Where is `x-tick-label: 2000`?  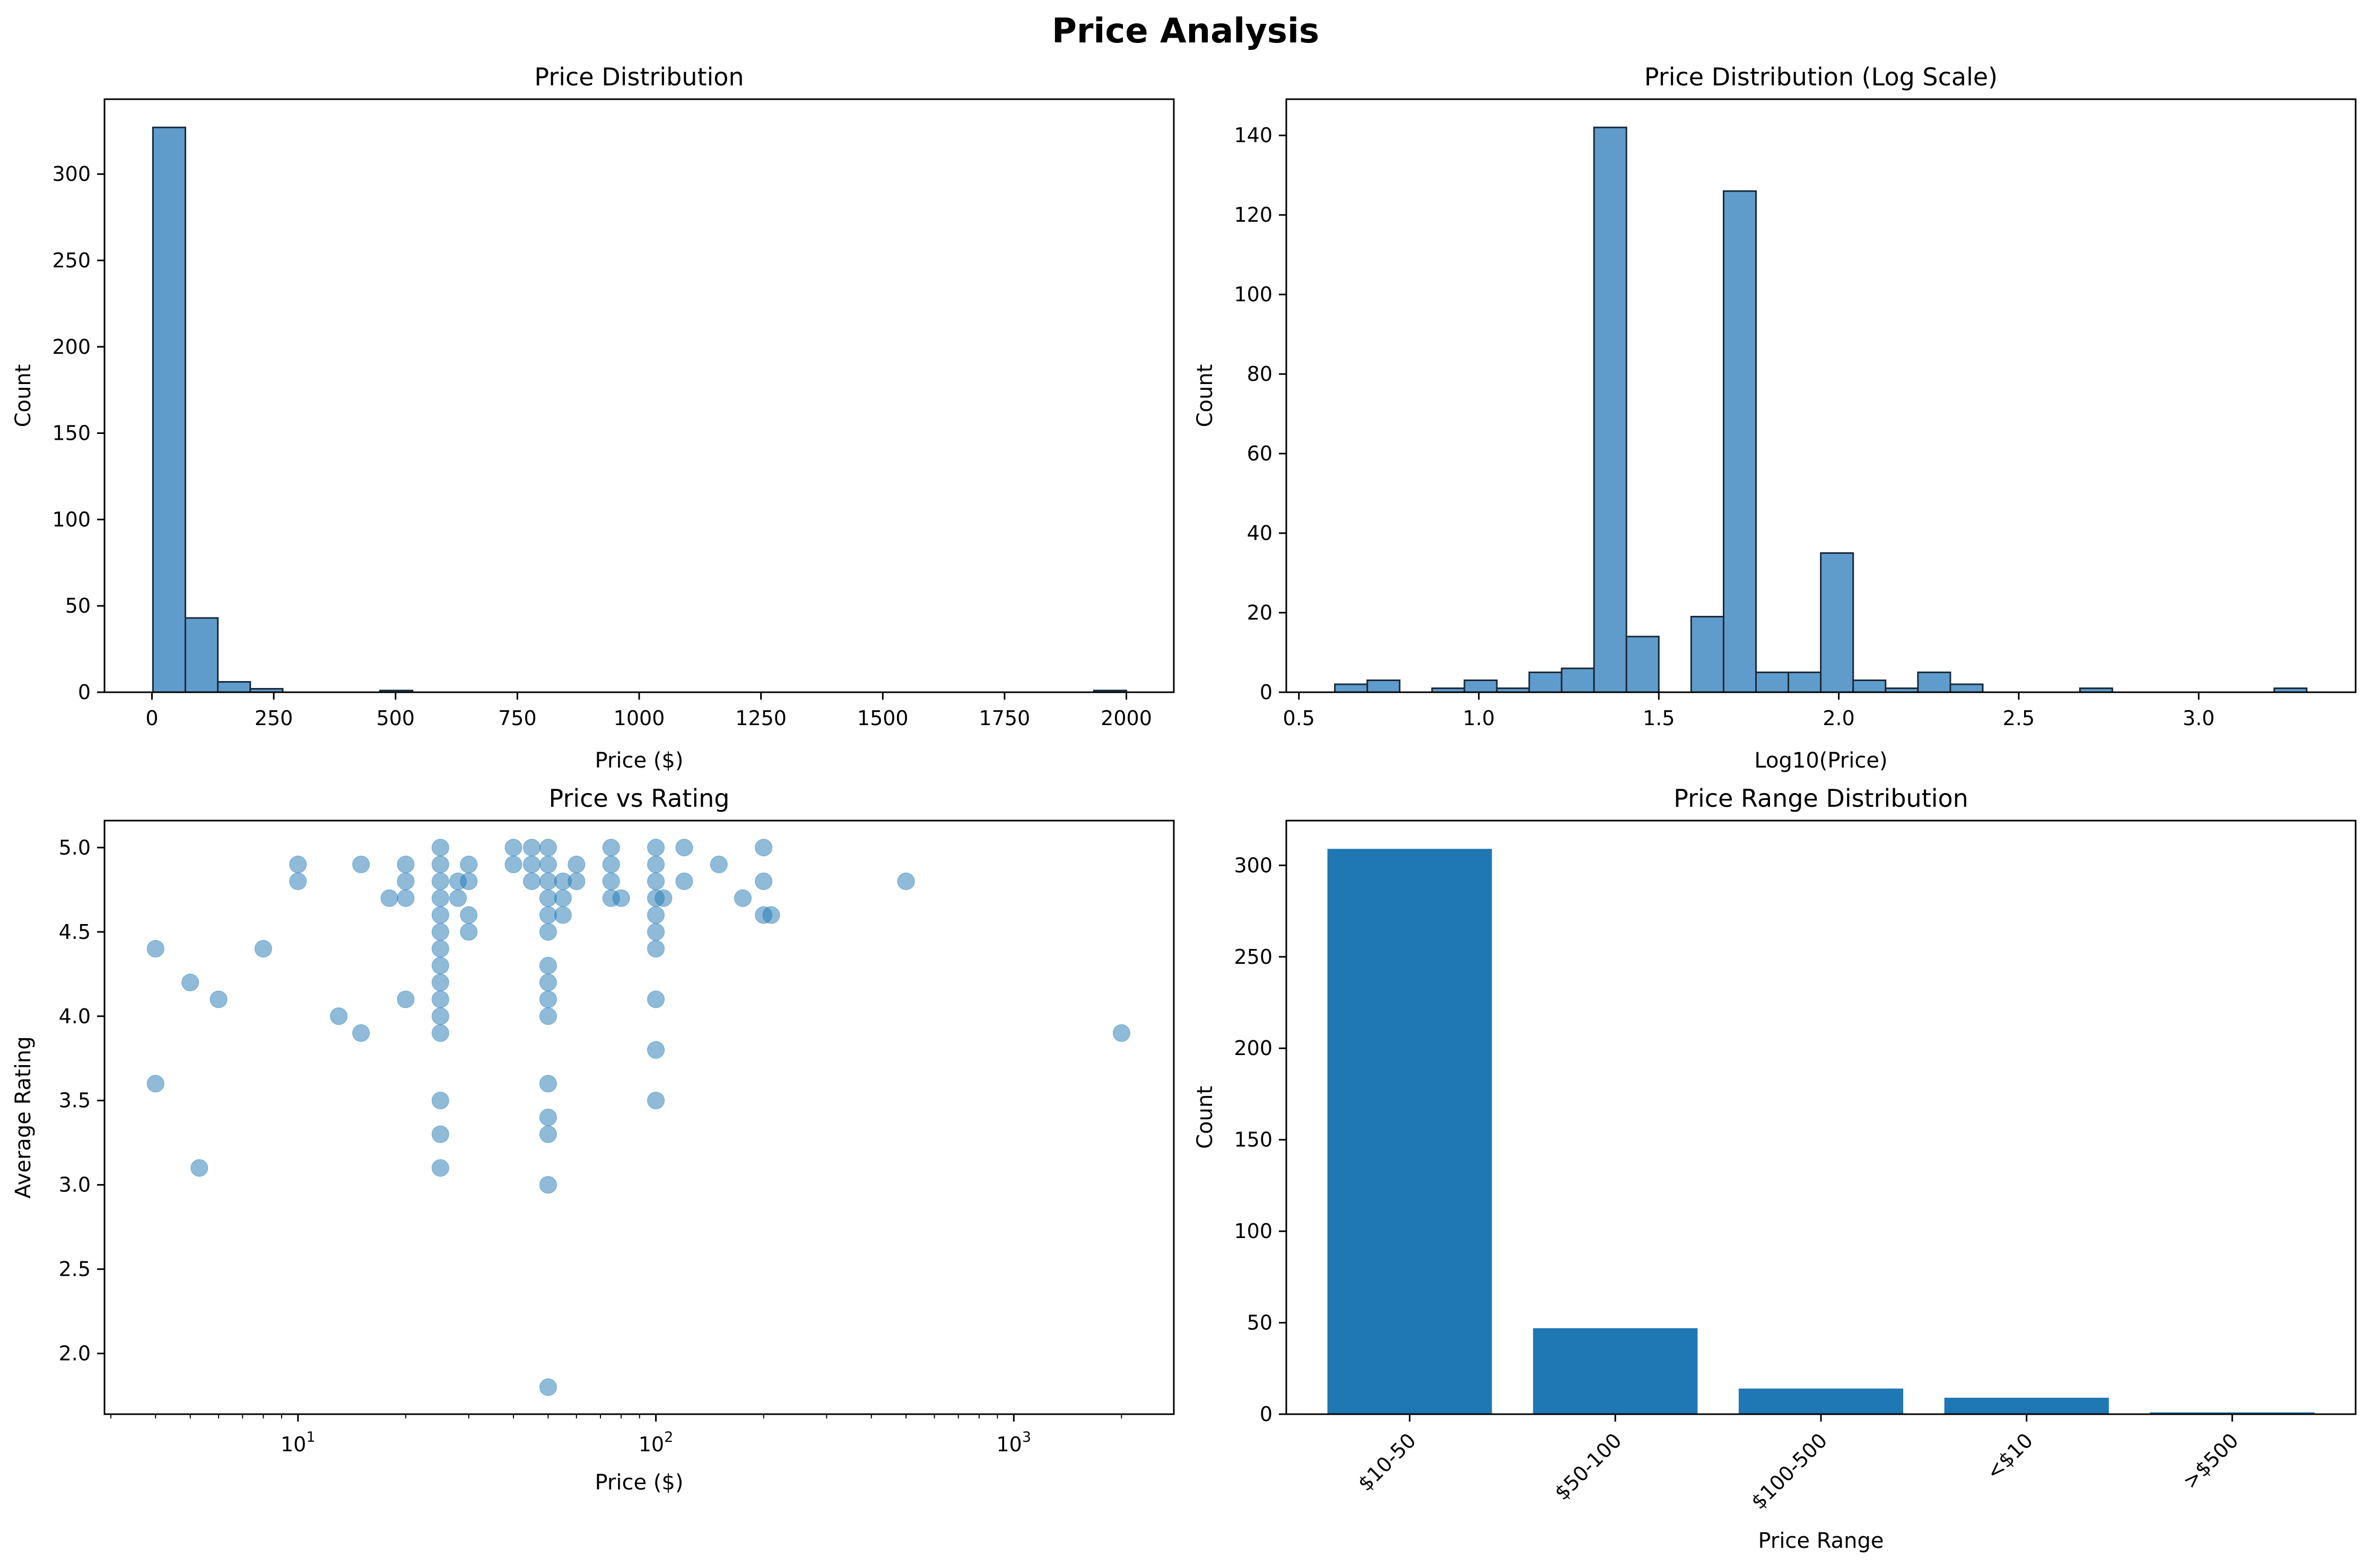 x-tick-label: 2000 is located at coordinates (1126, 718).